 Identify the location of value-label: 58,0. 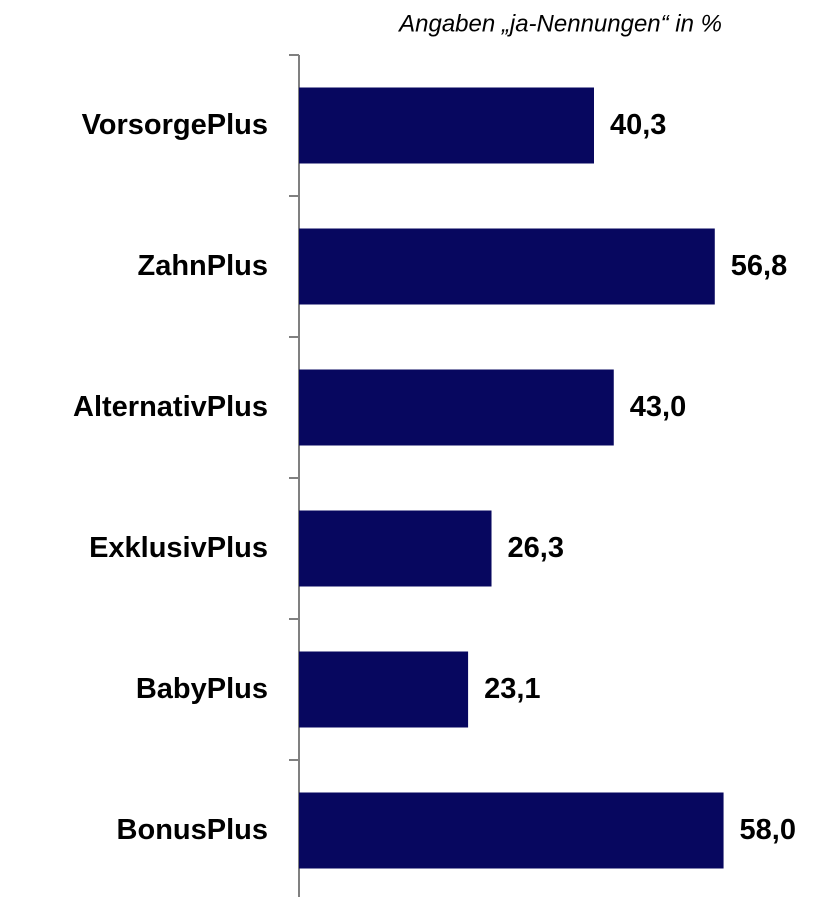
(768, 830).